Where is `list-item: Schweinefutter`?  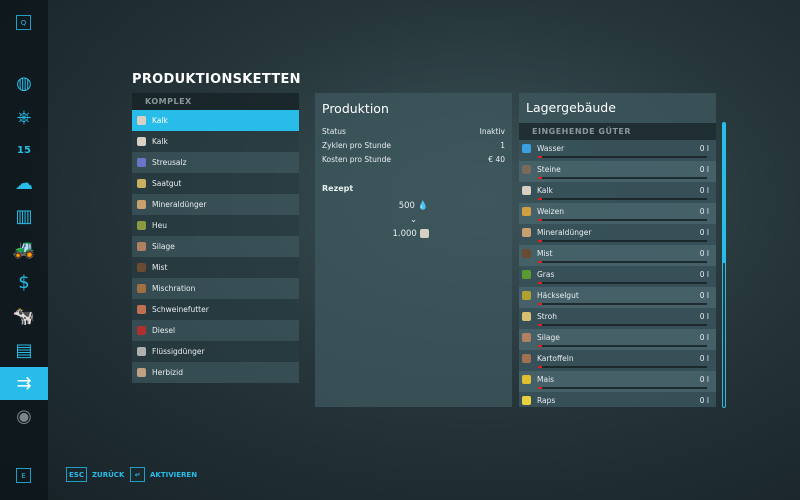
list-item: Schweinefutter is located at coordinates (215, 309).